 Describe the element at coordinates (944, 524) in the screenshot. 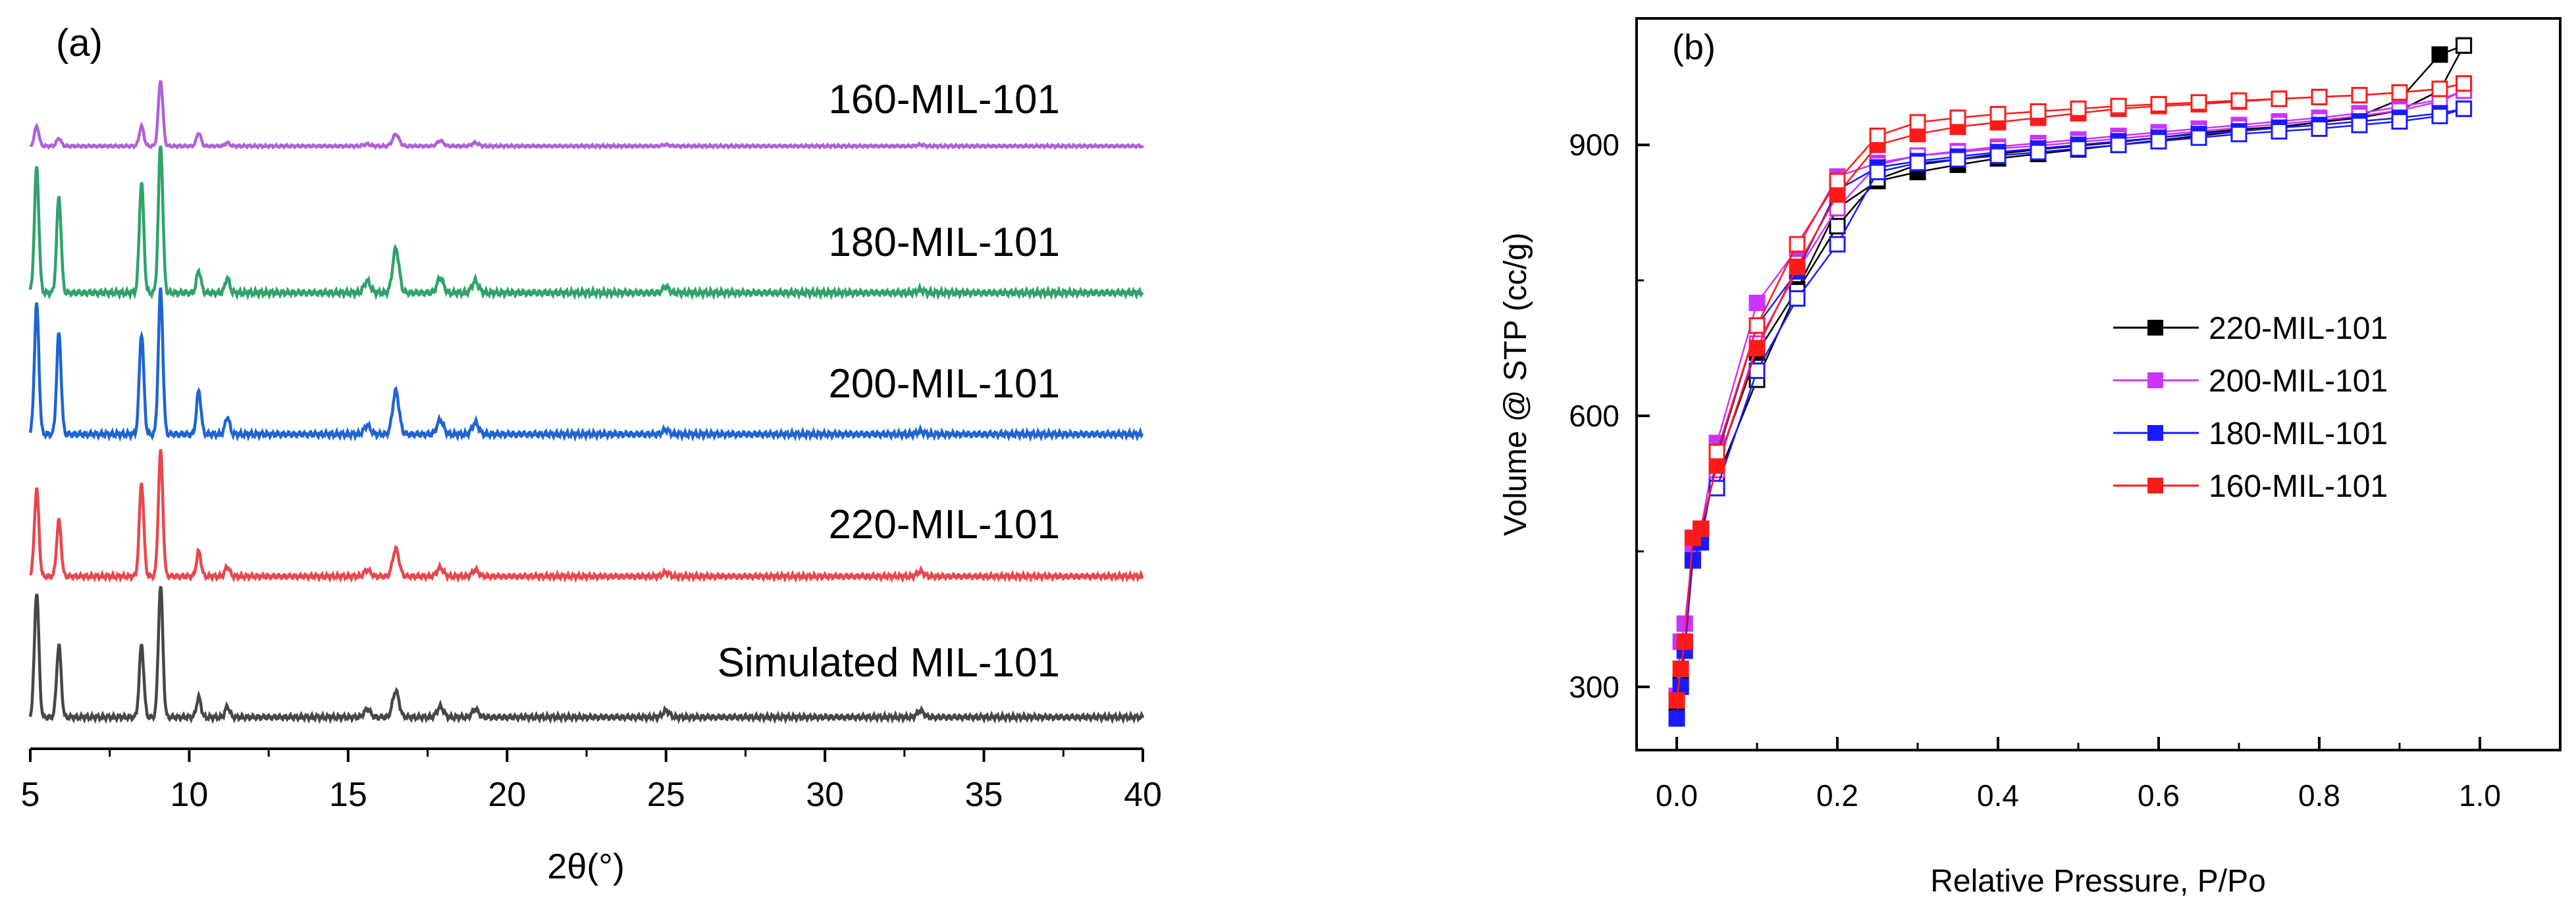

I see `xrd-pattern-label: 220-MIL-101` at that location.